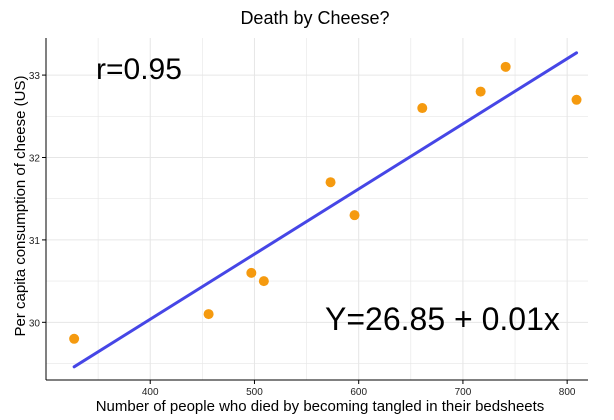 This screenshot has height=420, width=614. What do you see at coordinates (150, 392) in the screenshot?
I see `x-tick-label: 400` at bounding box center [150, 392].